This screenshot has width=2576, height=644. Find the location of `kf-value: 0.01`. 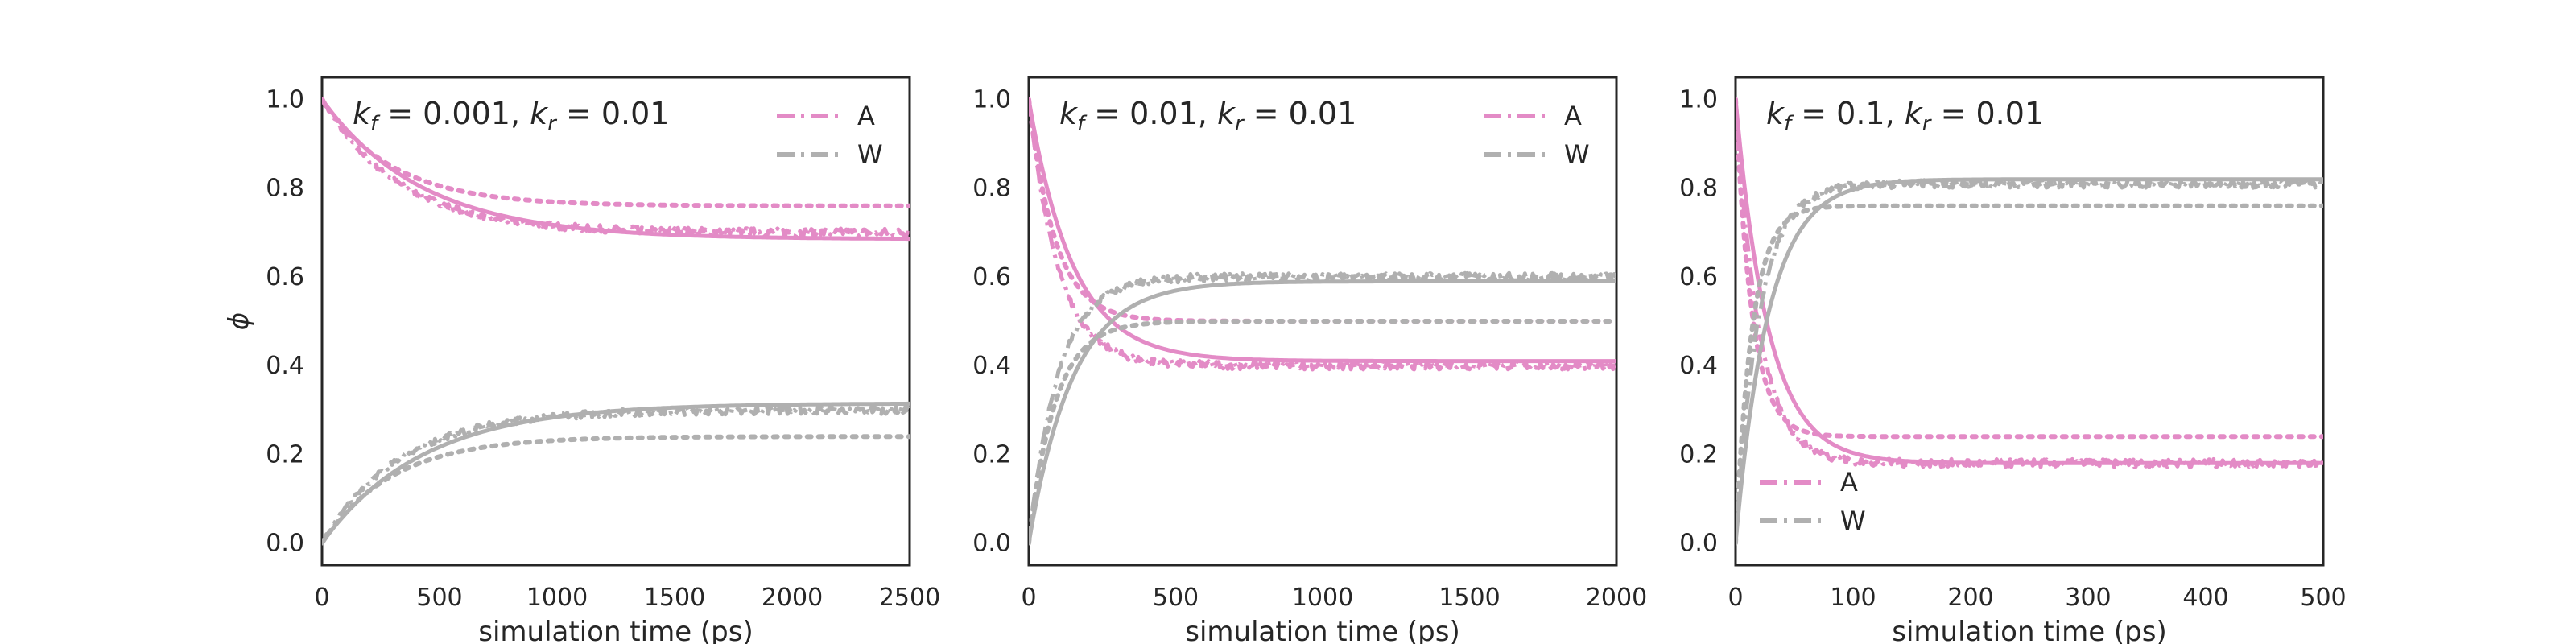

kf-value: 0.01 is located at coordinates (1163, 113).